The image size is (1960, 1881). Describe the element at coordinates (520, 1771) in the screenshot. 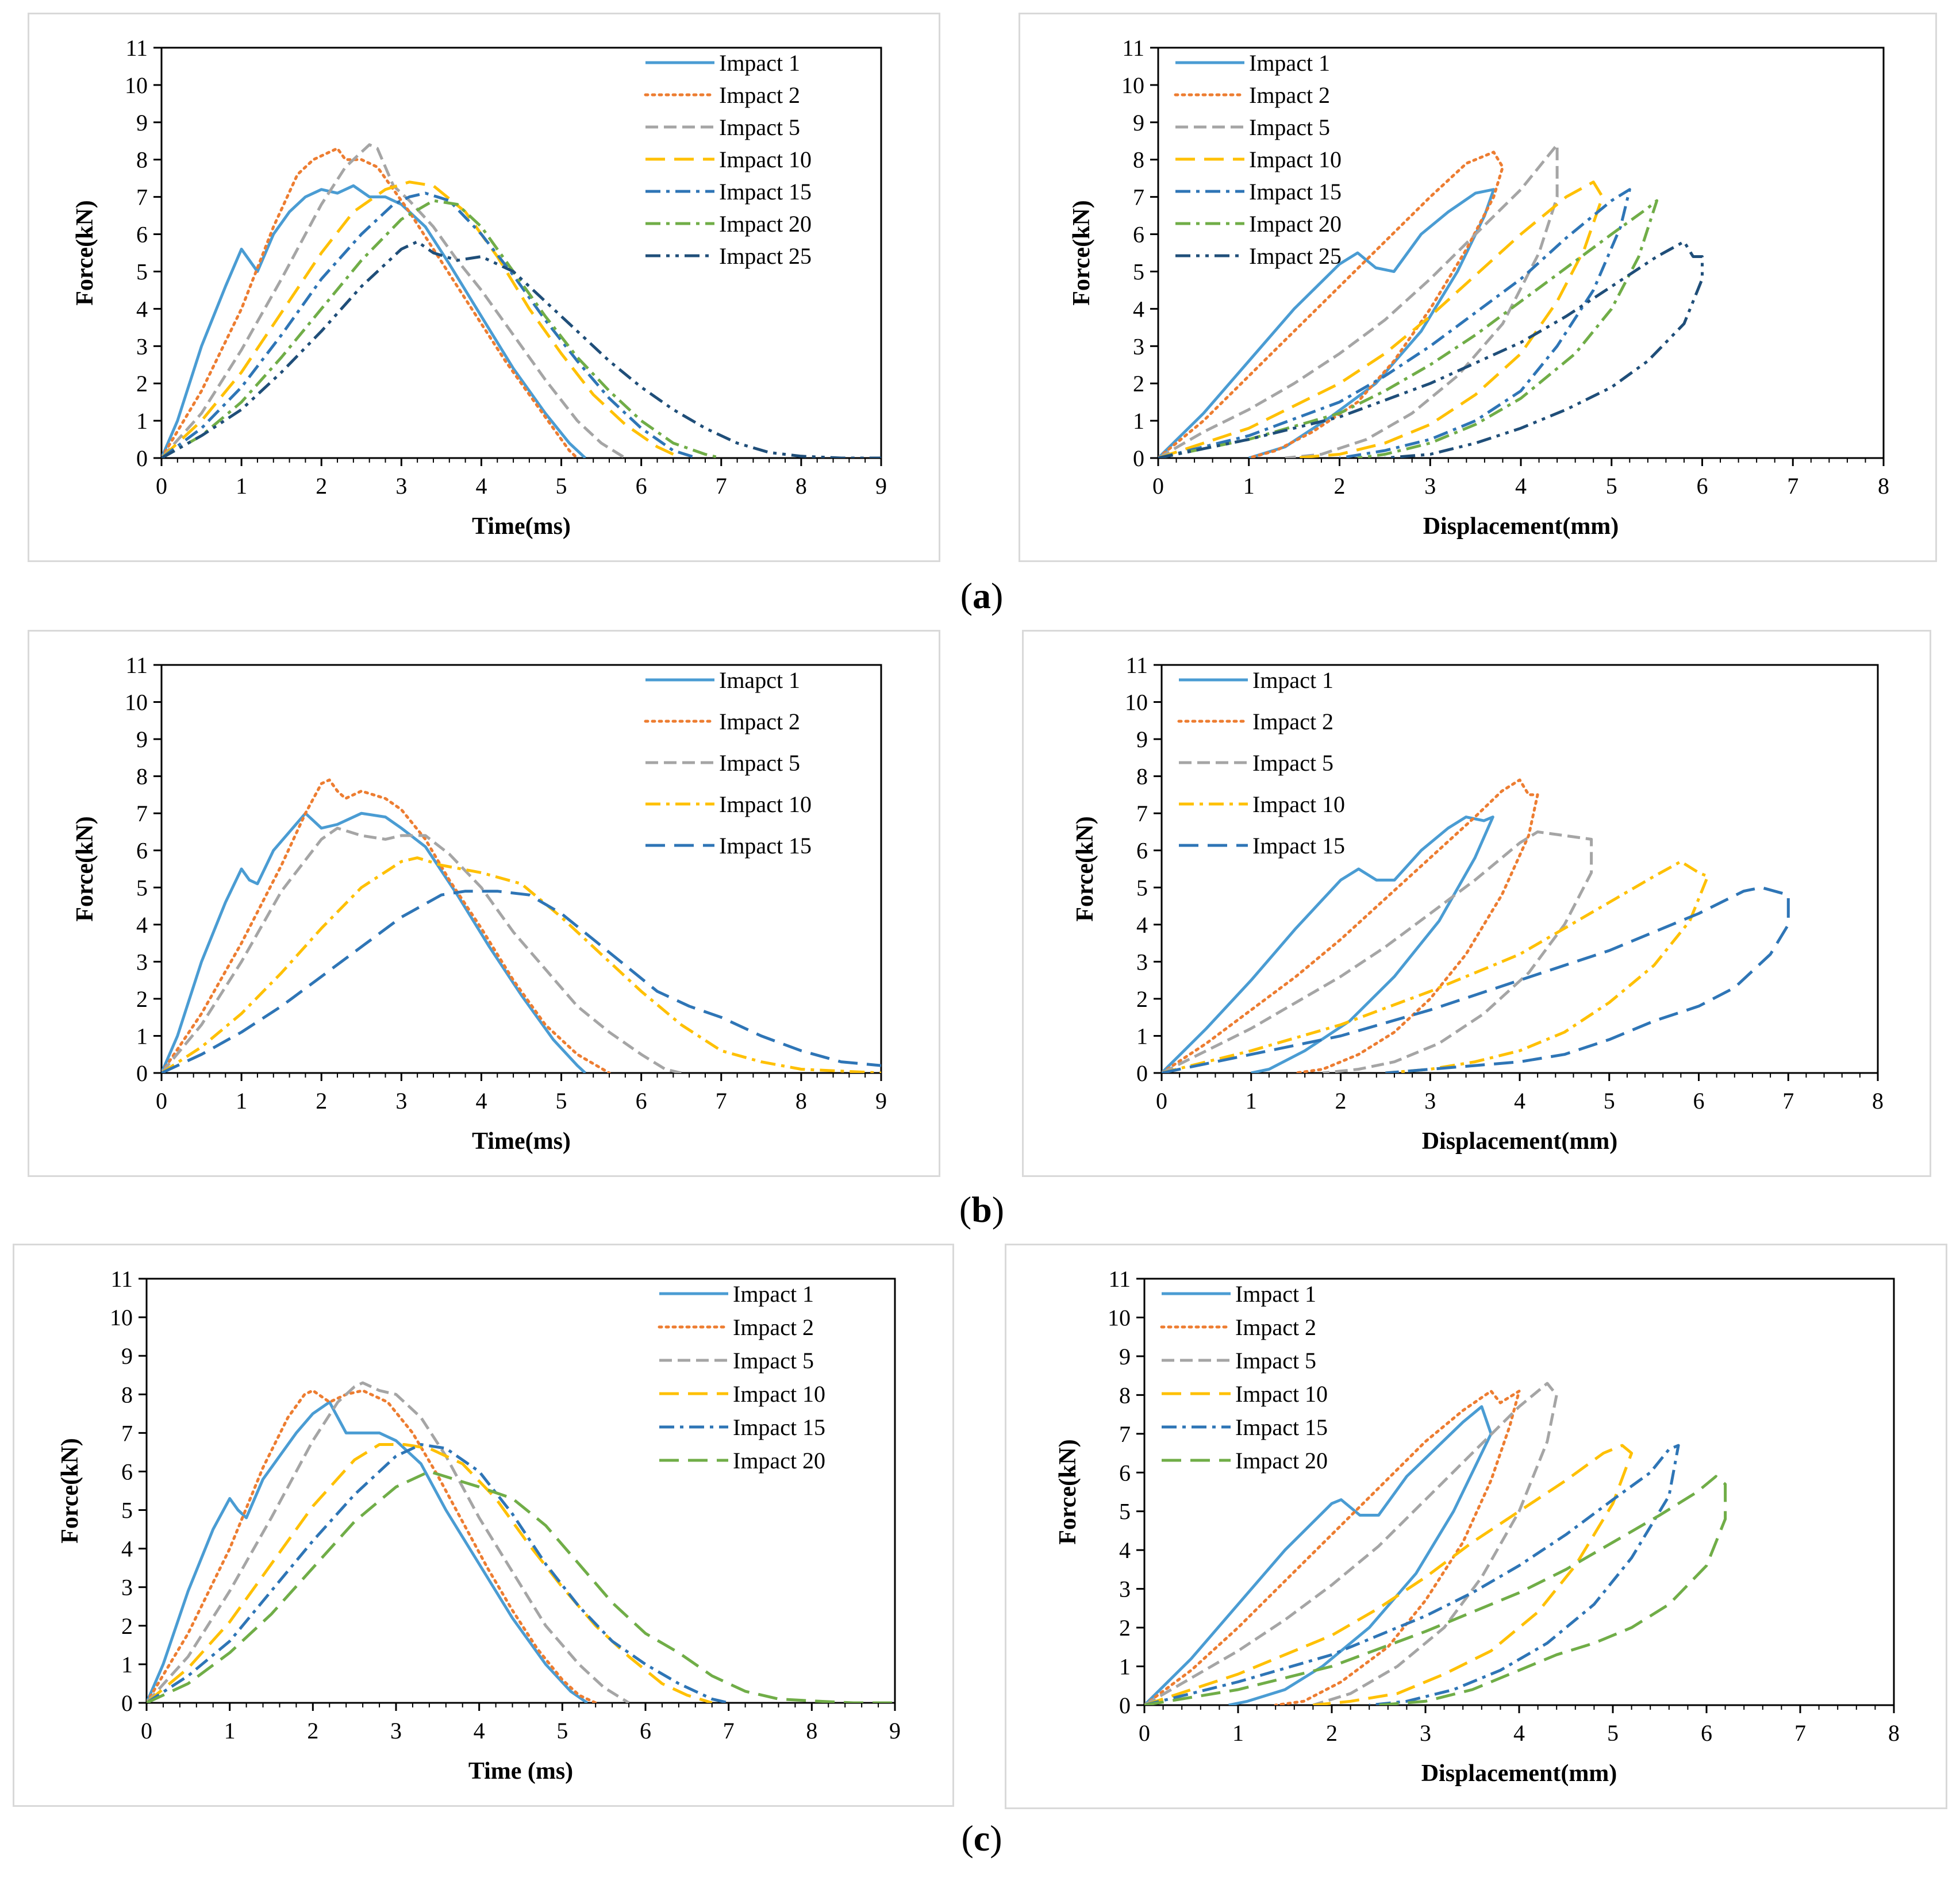

I see `x-axis-title: Time (ms)` at that location.